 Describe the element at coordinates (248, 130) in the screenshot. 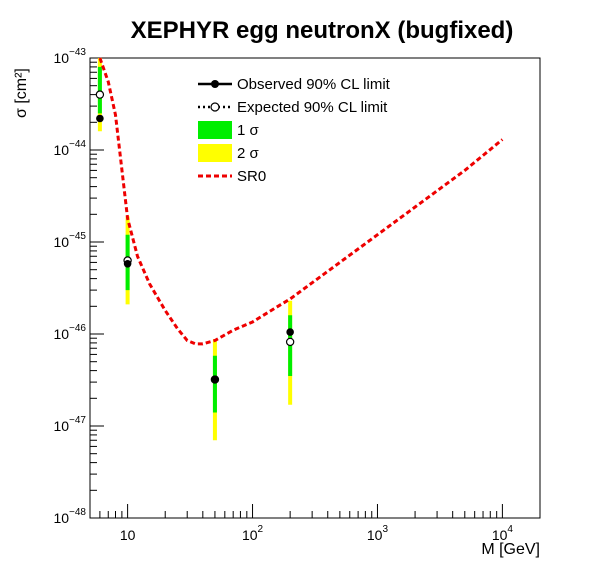

I see `legend-label: 1 σ` at that location.